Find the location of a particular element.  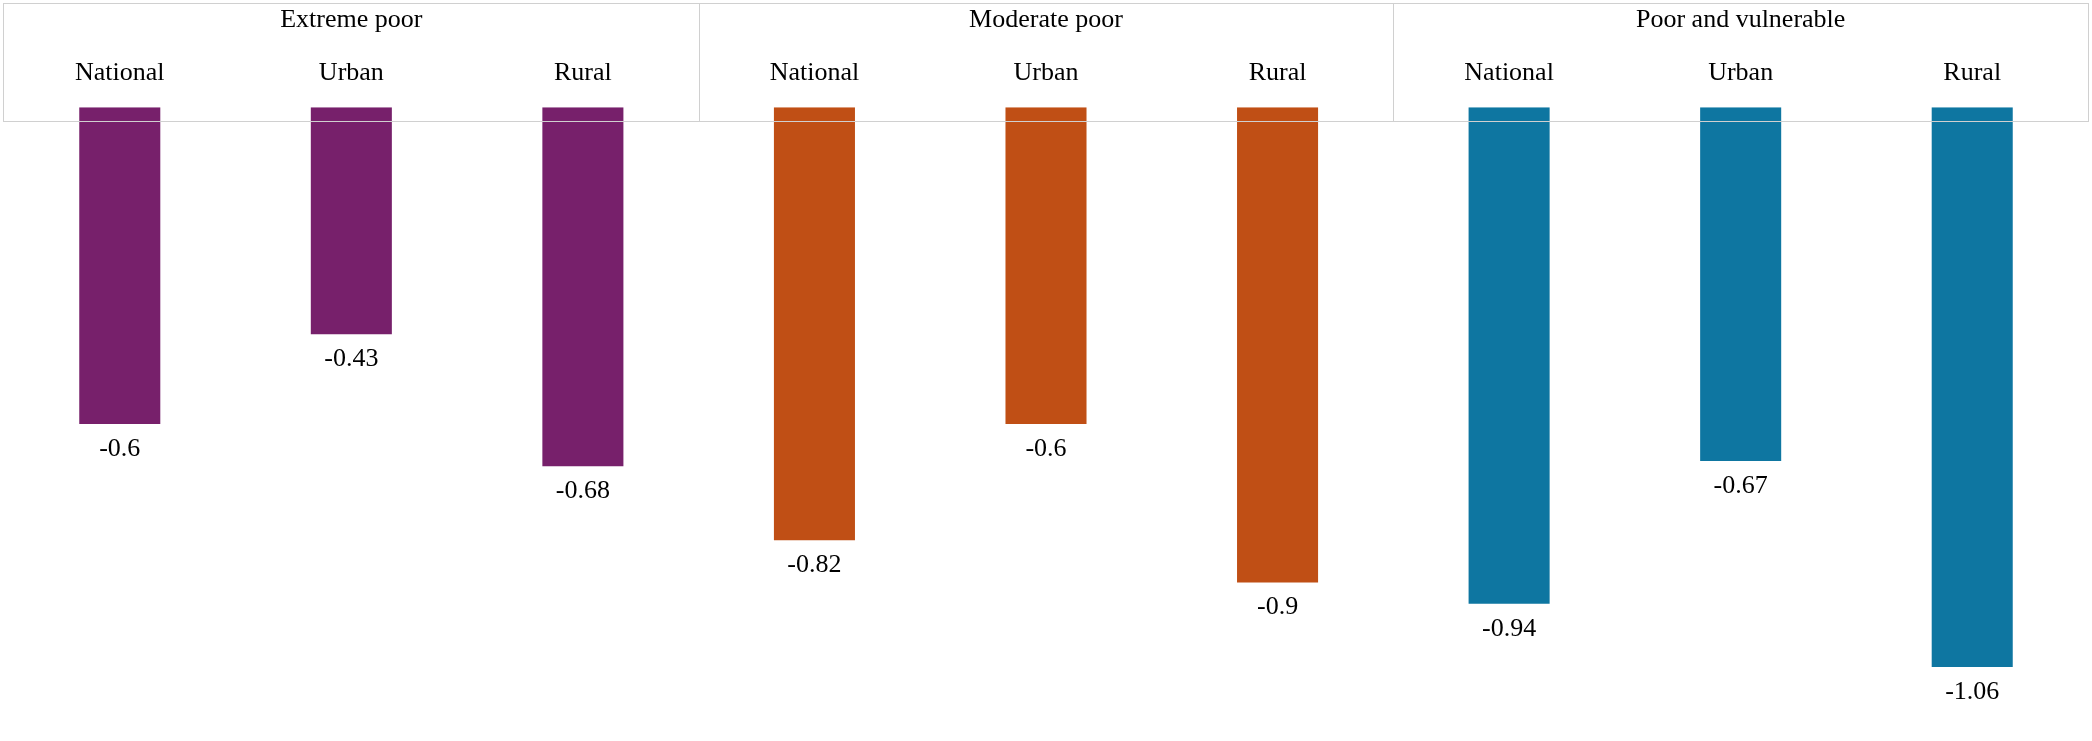

data-label: -0.67 is located at coordinates (1740, 484).